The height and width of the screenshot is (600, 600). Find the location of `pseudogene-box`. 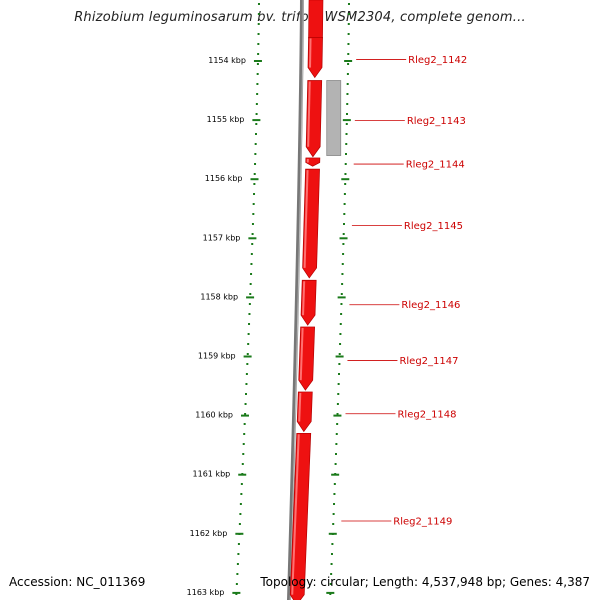

pseudogene-box is located at coordinates (334, 118).